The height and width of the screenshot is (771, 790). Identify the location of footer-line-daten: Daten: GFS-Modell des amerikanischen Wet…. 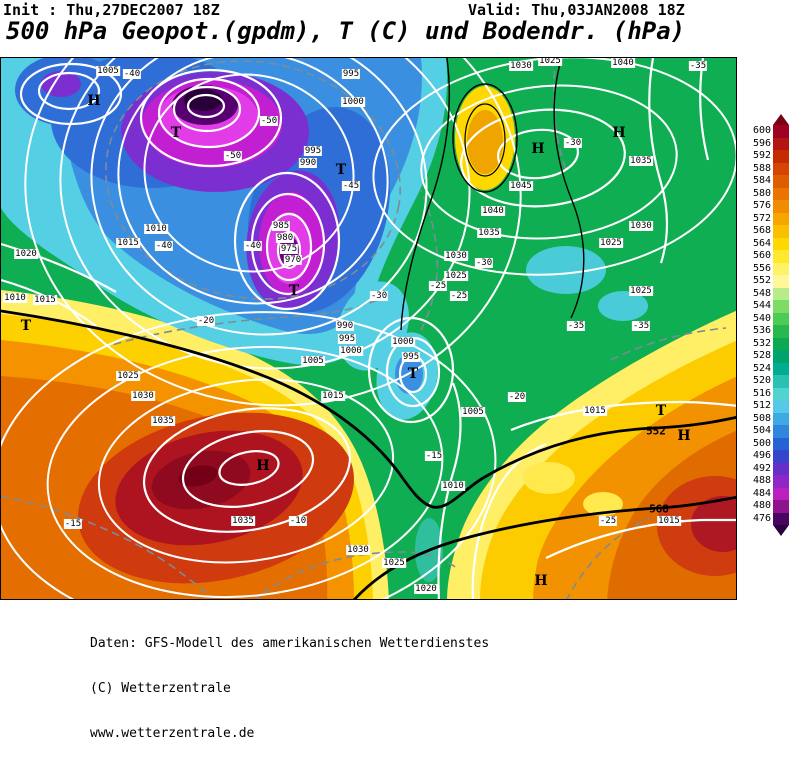
(290, 643).